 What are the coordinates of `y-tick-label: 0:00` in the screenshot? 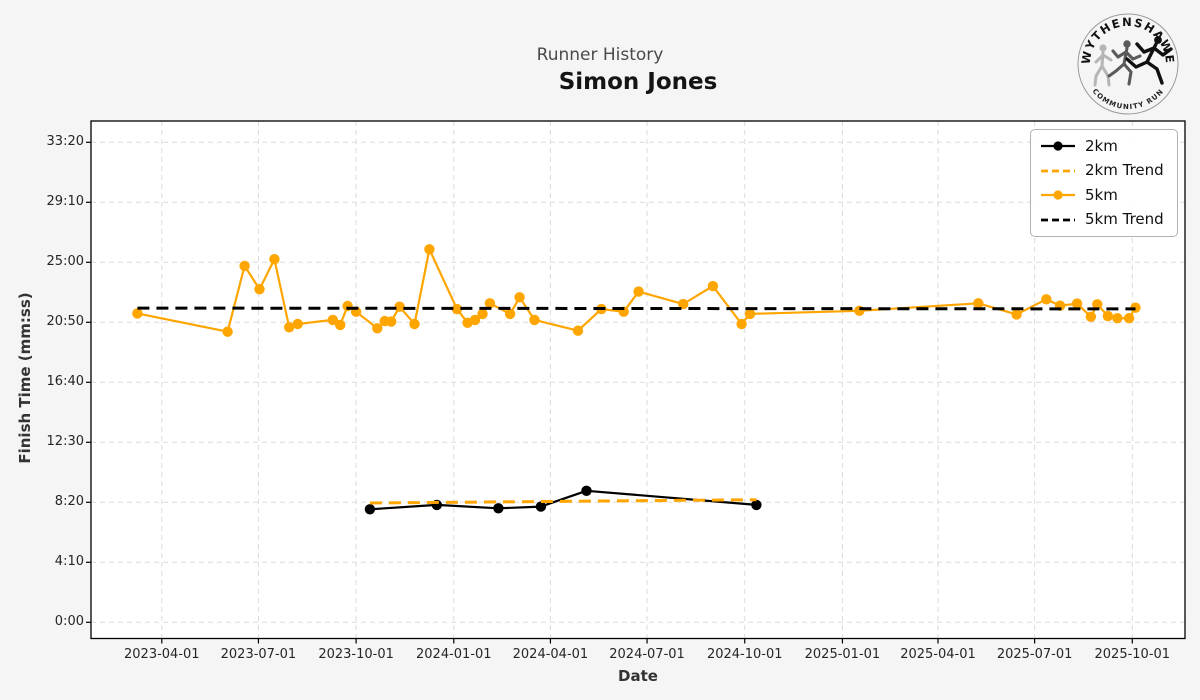 It's located at (69, 622).